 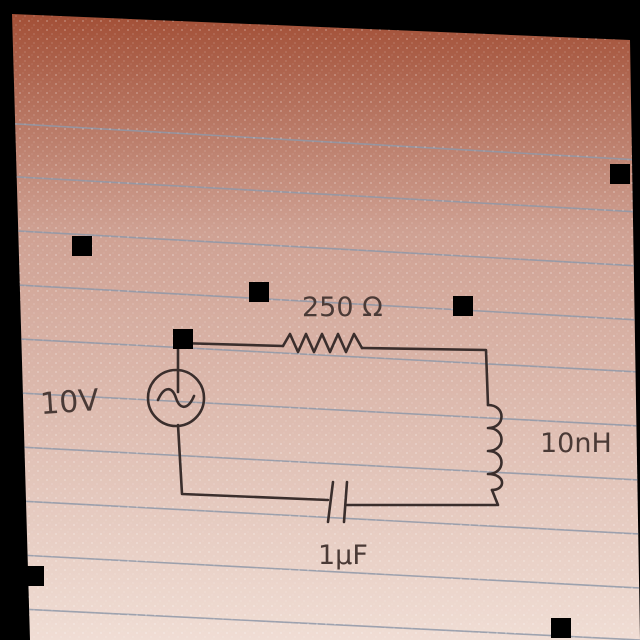 What do you see at coordinates (253, 462) in the screenshot?
I see `wire-bottom-left` at bounding box center [253, 462].